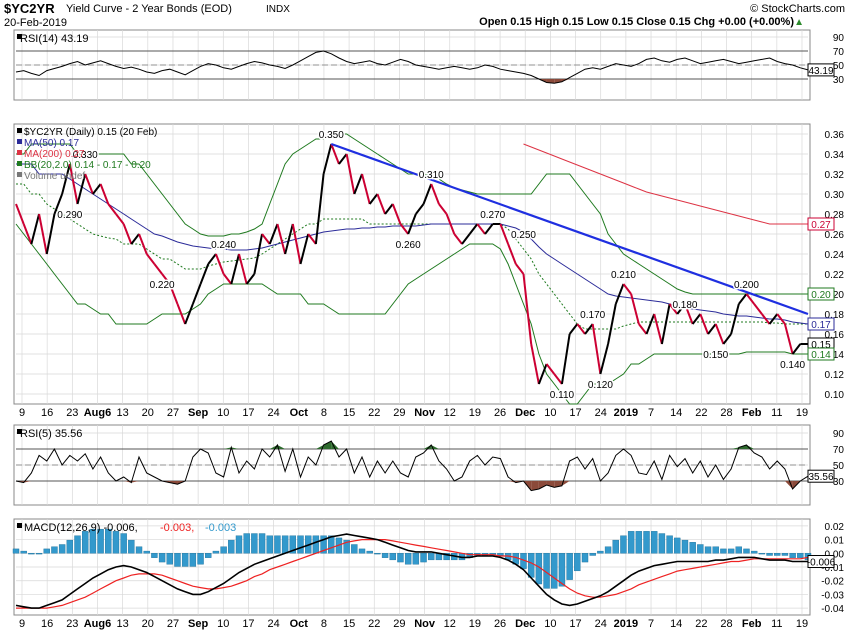 This screenshot has height=638, width=850. What do you see at coordinates (273, 624) in the screenshot?
I see `x-tick-label: 24` at bounding box center [273, 624].